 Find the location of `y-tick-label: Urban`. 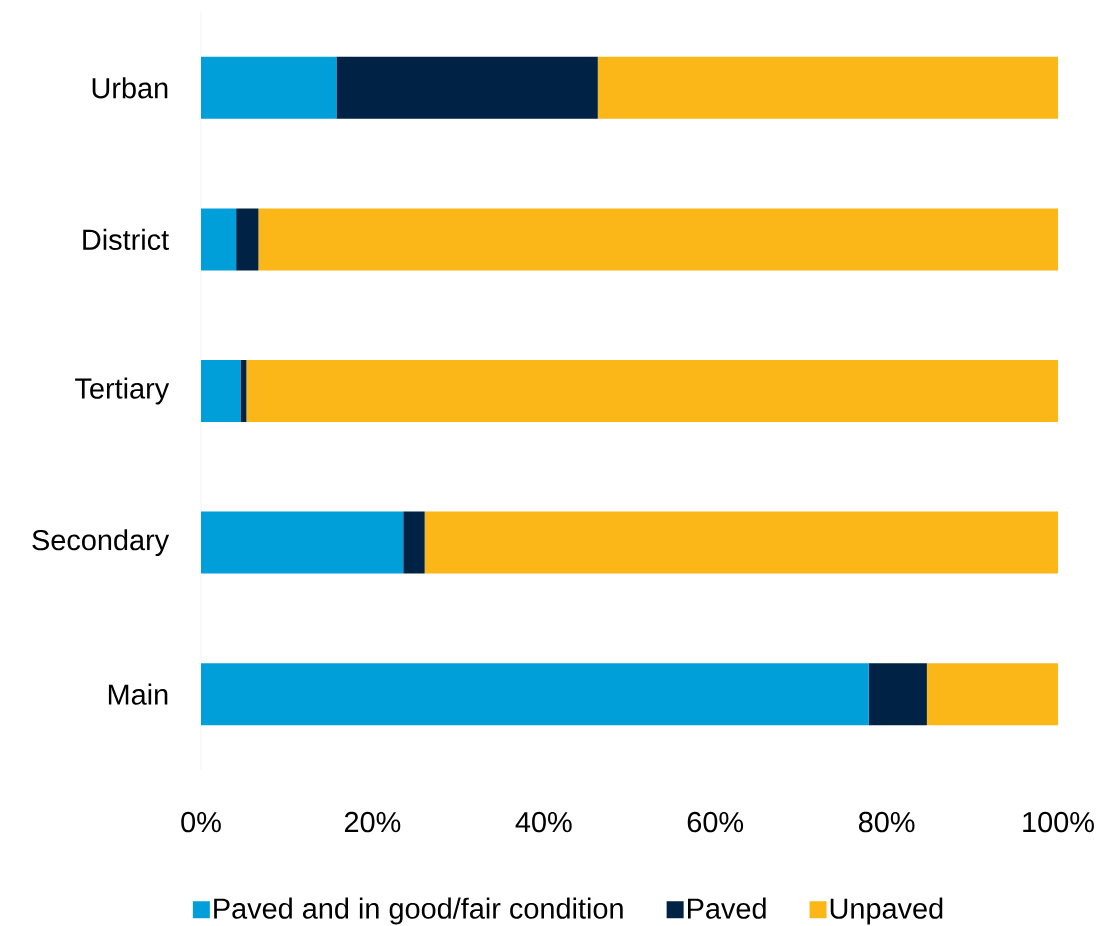

y-tick-label: Urban is located at coordinates (130, 88).